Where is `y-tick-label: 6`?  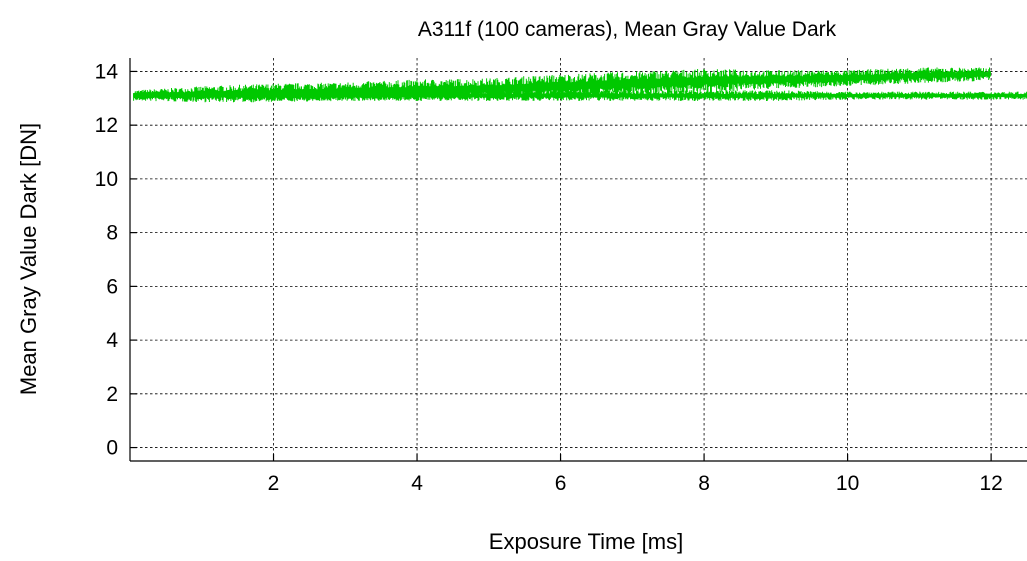 y-tick-label: 6 is located at coordinates (112, 286).